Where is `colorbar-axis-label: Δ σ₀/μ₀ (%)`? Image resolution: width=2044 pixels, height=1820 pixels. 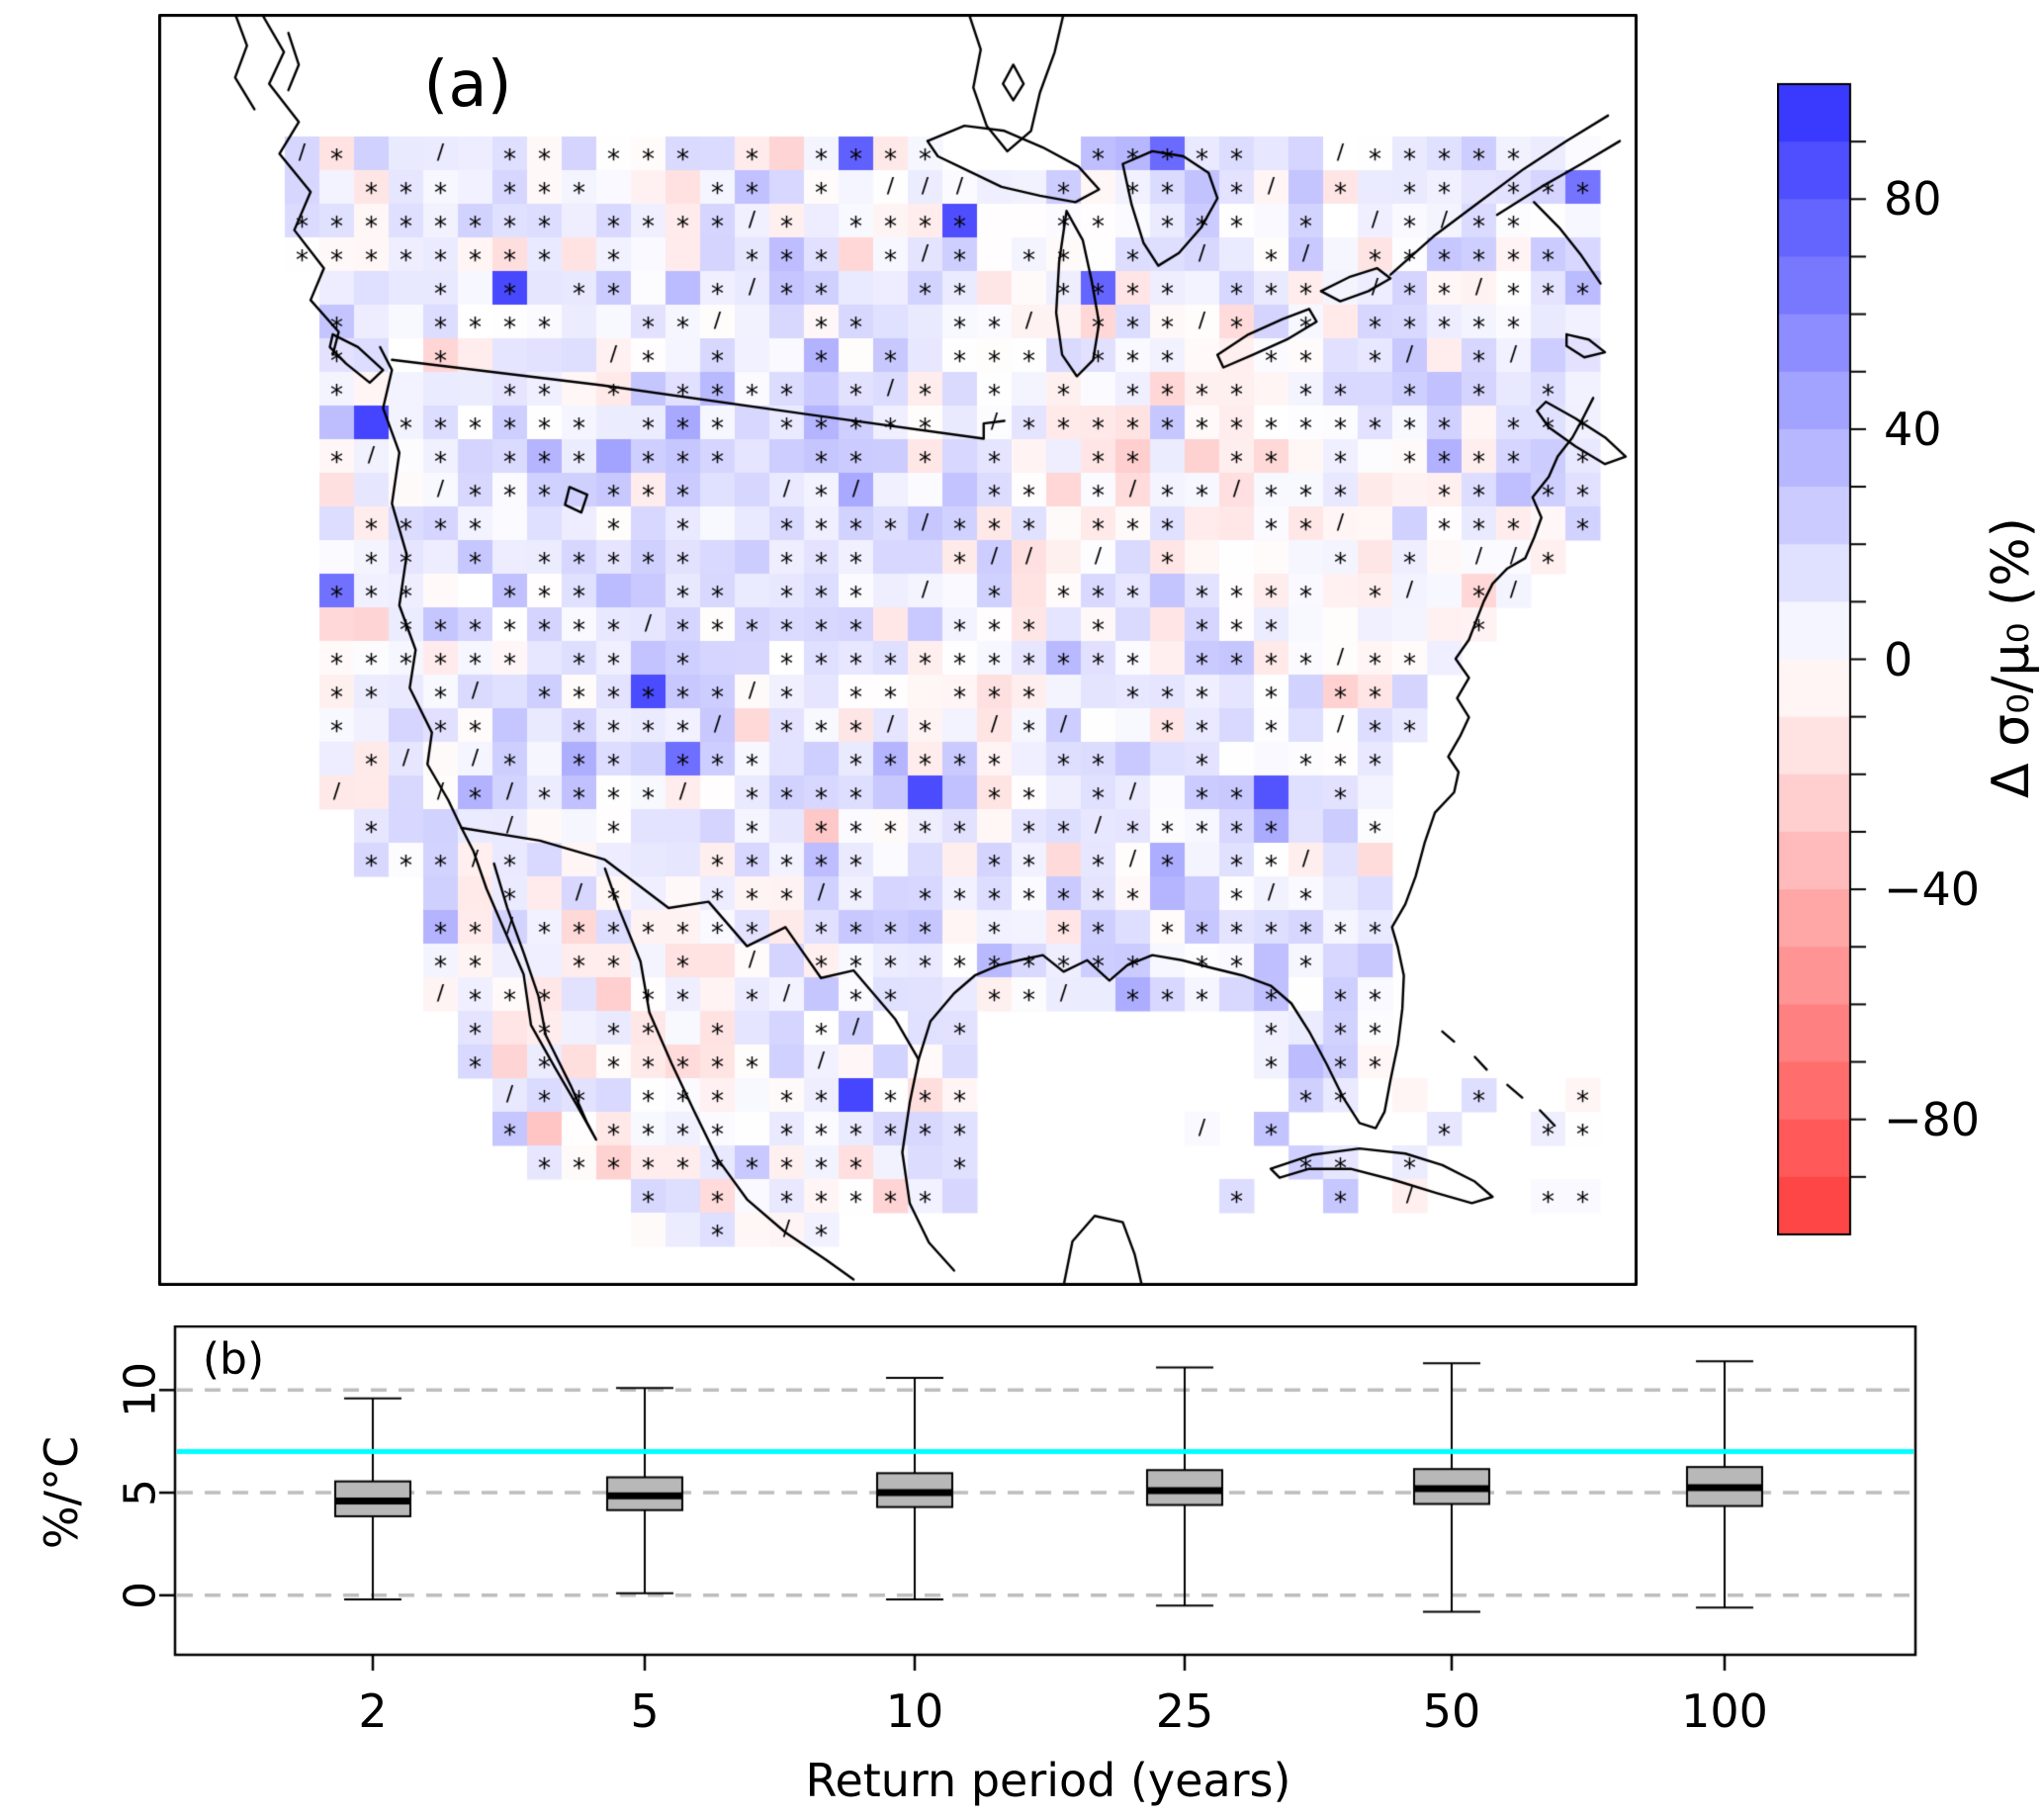 colorbar-axis-label: Δ σ₀/μ₀ (%) is located at coordinates (2011, 657).